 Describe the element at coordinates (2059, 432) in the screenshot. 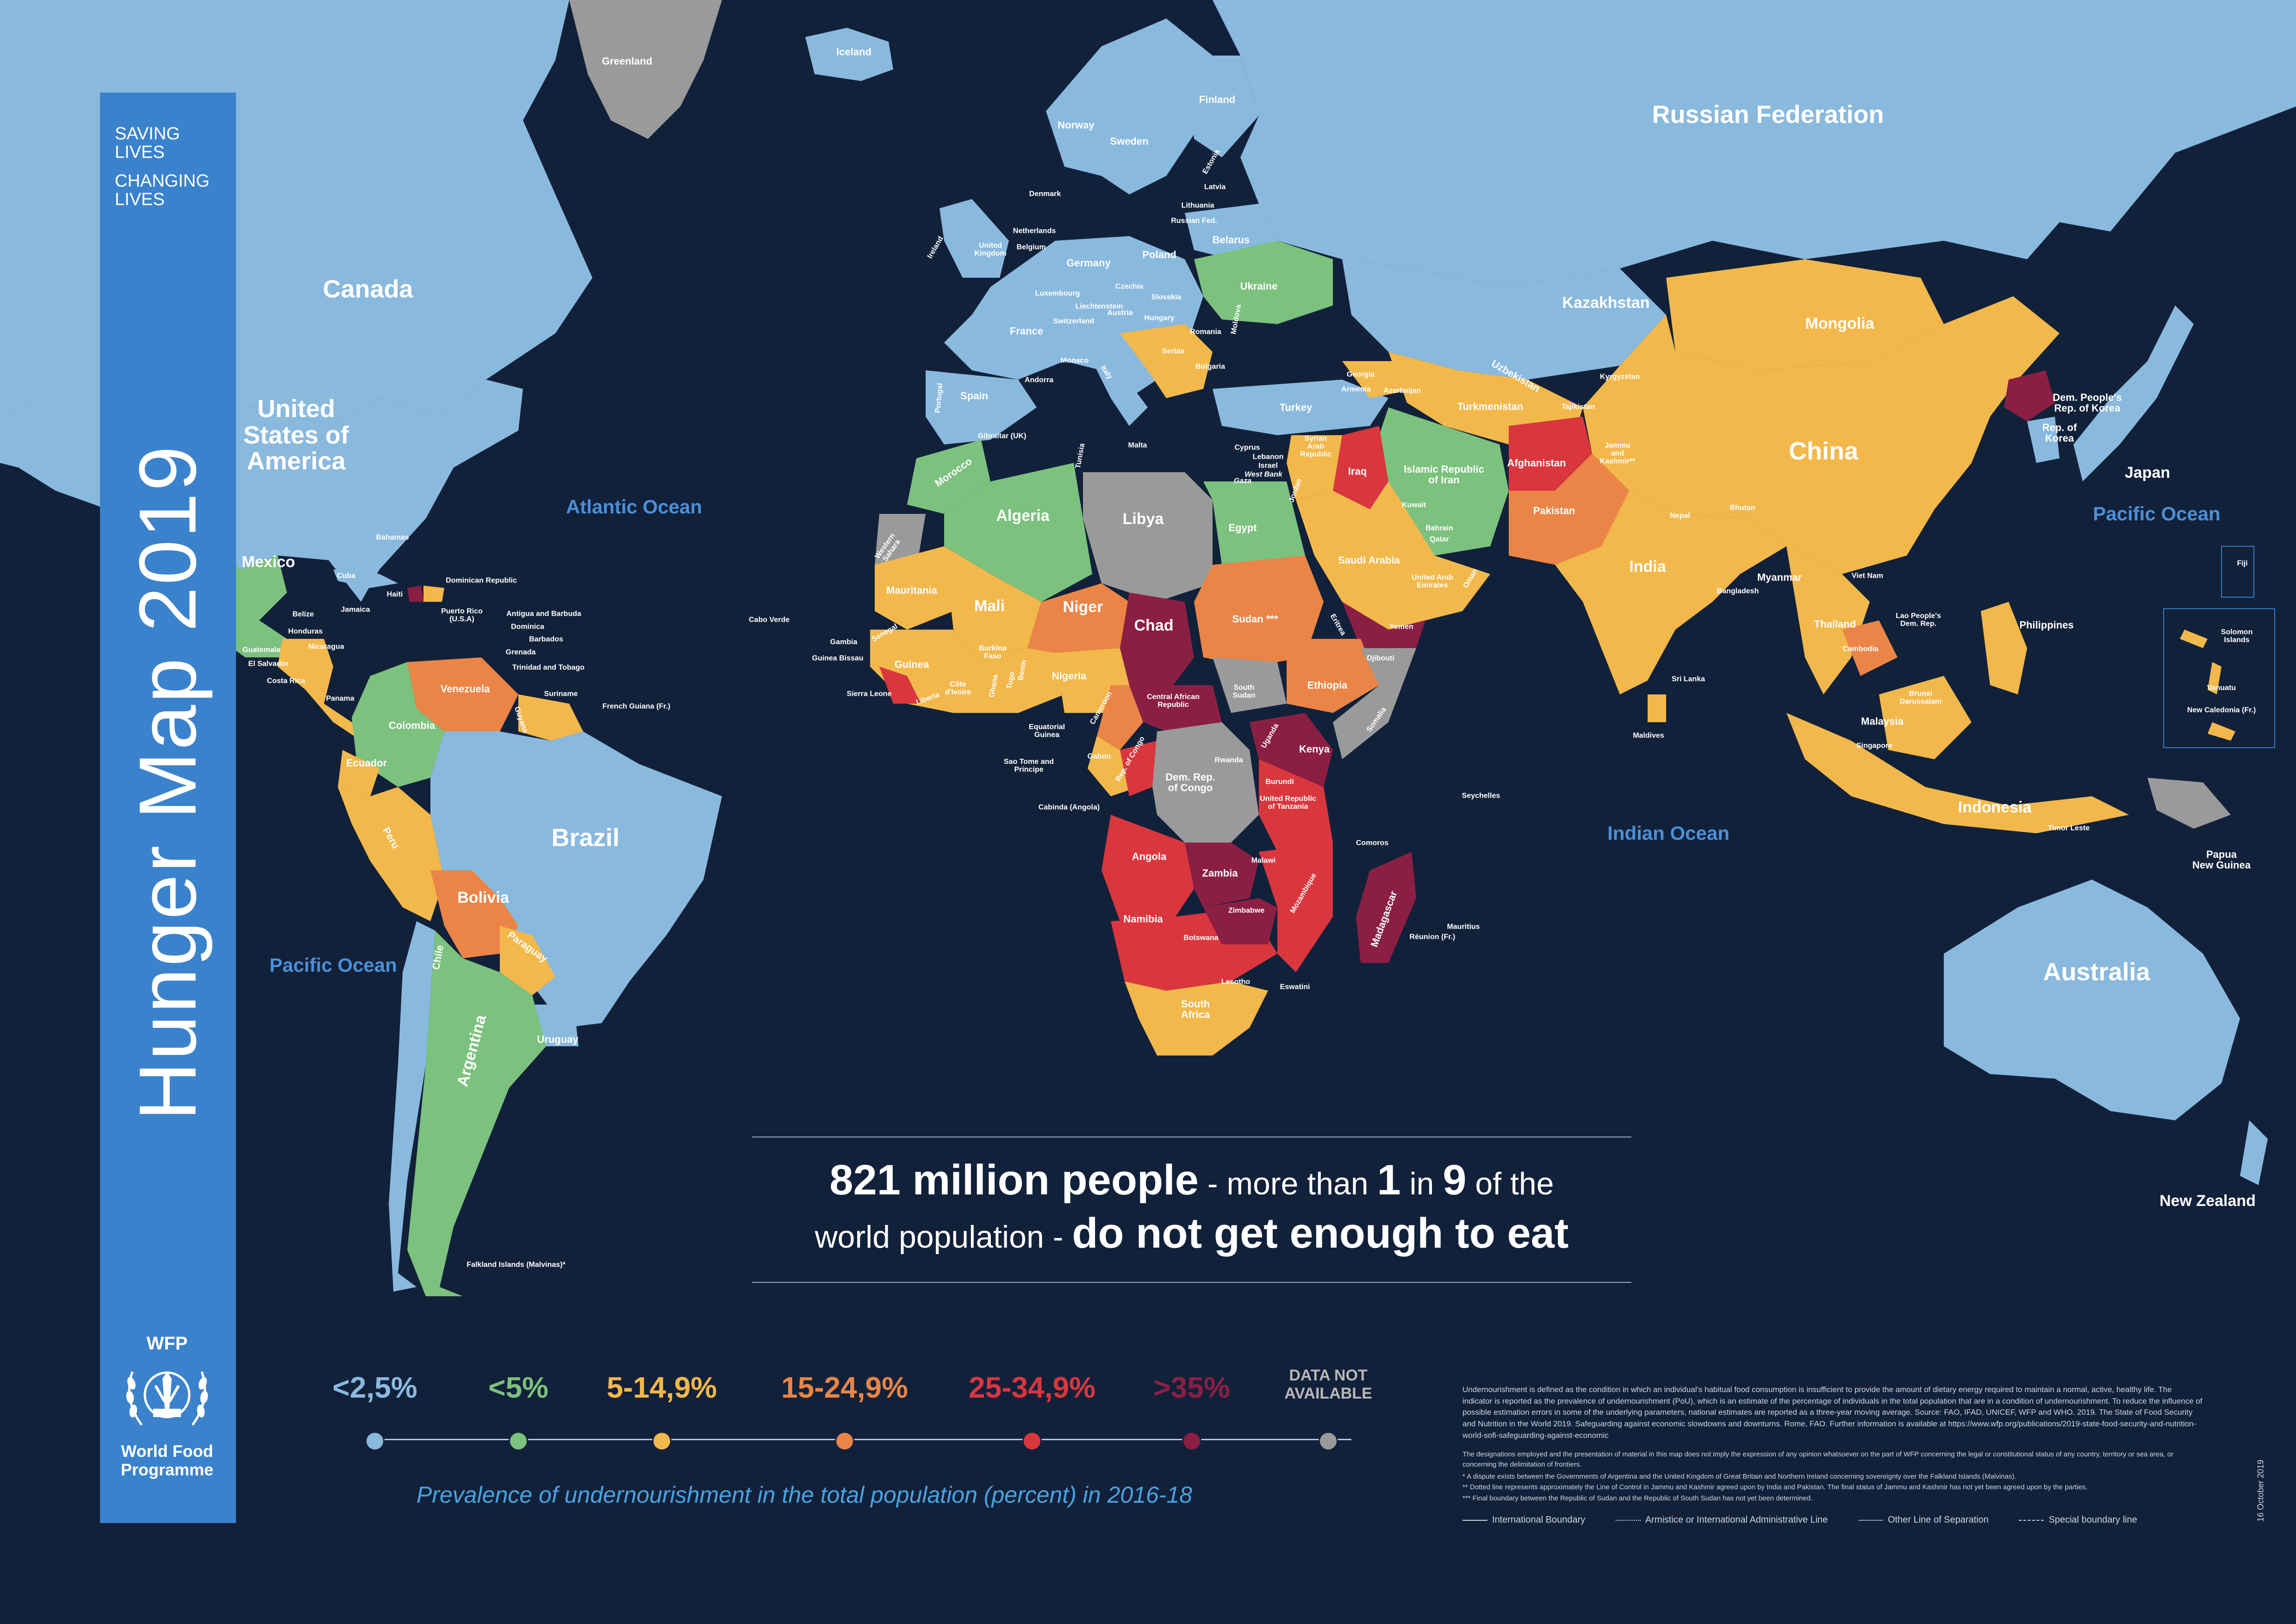

I see `country-label-rok: Rep. of Korea` at that location.